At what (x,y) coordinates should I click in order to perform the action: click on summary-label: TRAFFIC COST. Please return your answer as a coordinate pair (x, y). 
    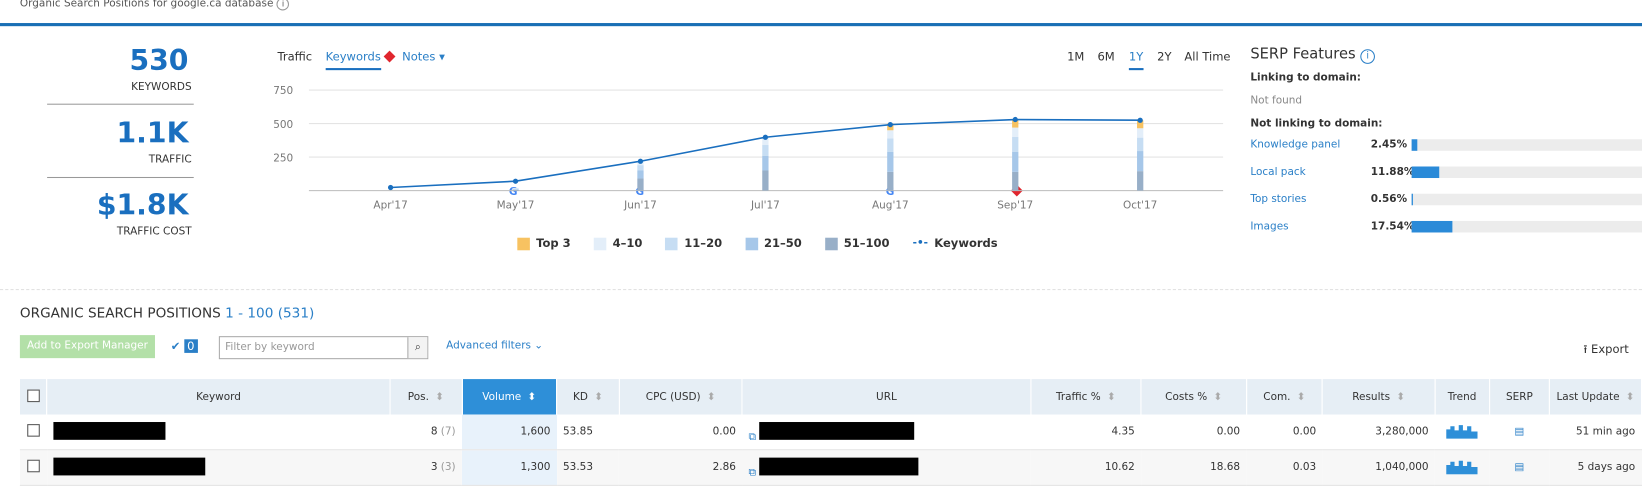
    Looking at the image, I should click on (154, 232).